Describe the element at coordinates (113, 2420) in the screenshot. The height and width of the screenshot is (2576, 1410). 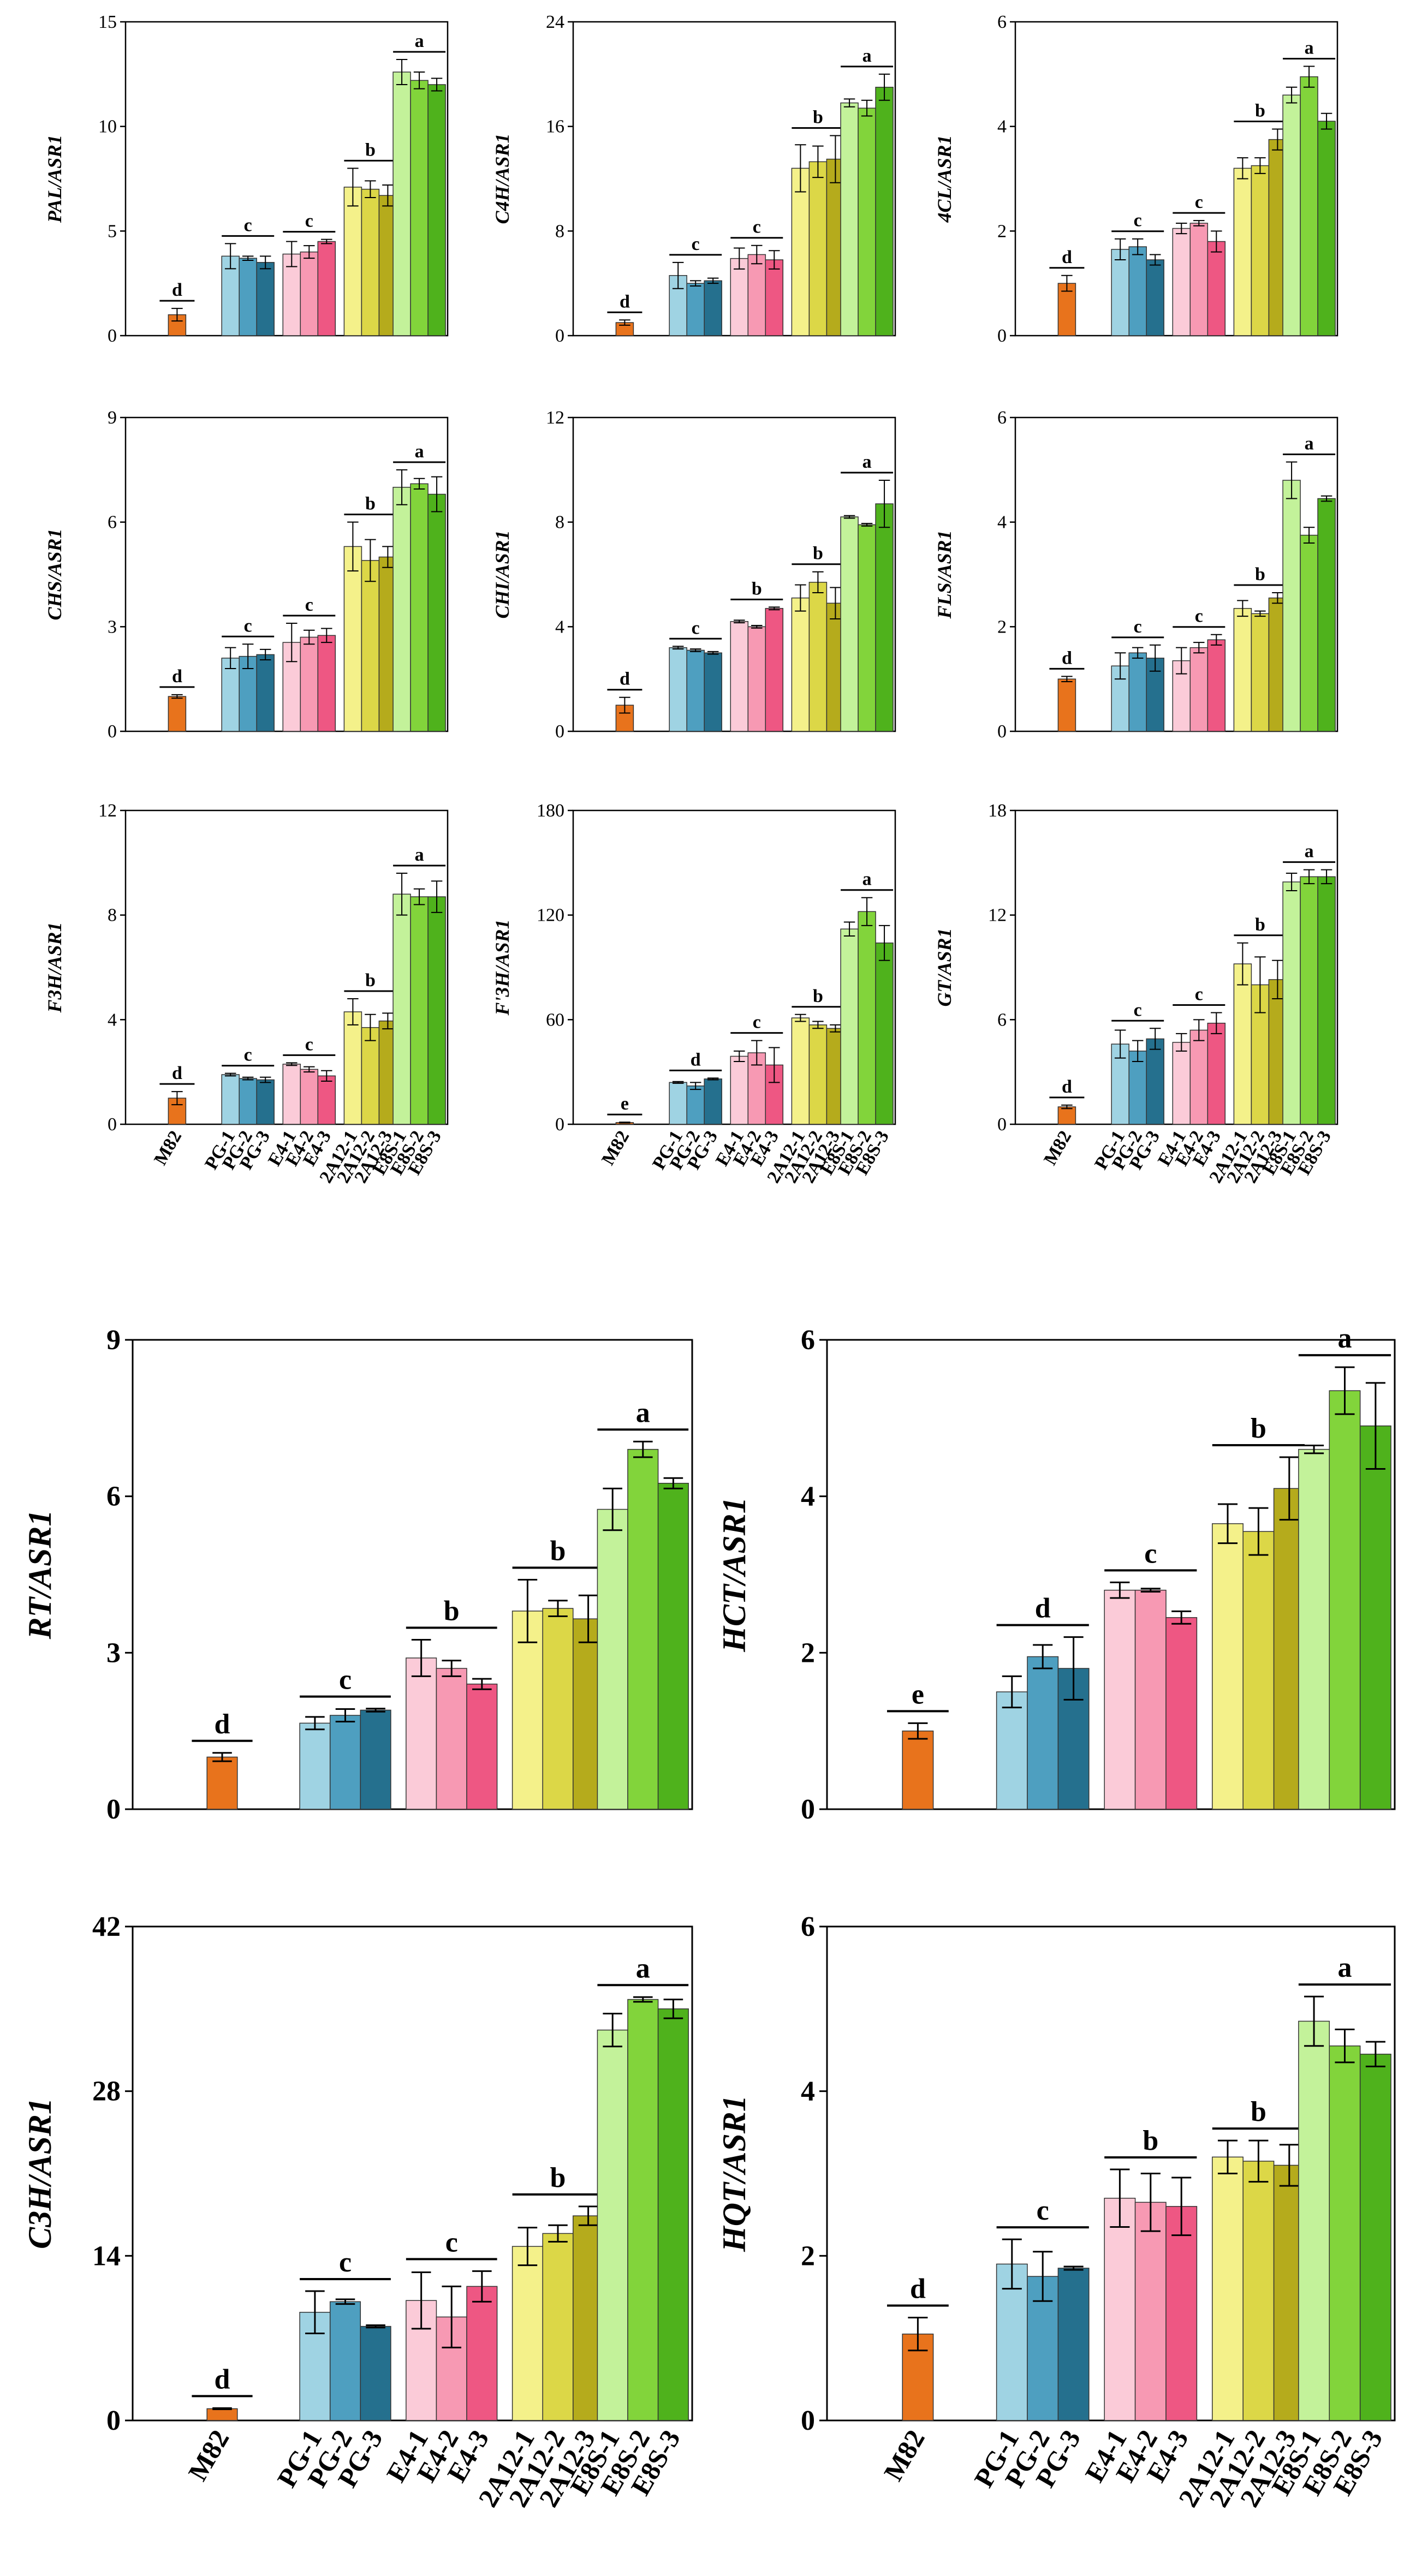
I see `y-tick-label: 0` at that location.